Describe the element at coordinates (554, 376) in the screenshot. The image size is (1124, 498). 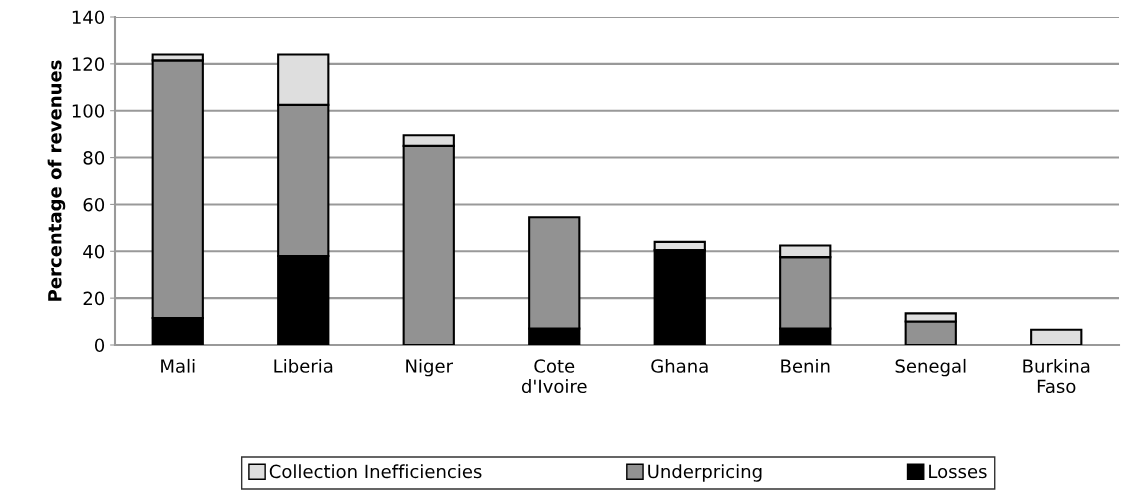
I see `x-tick-label: Cote d'Ivoire` at that location.